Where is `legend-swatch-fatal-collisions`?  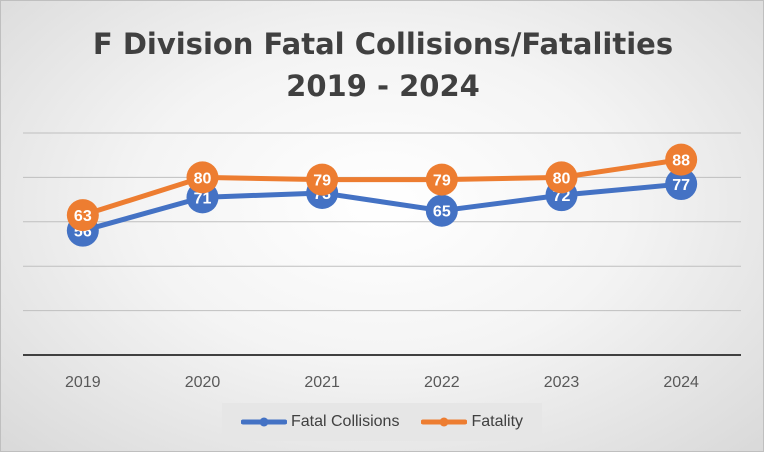
legend-swatch-fatal-collisions is located at coordinates (263, 422).